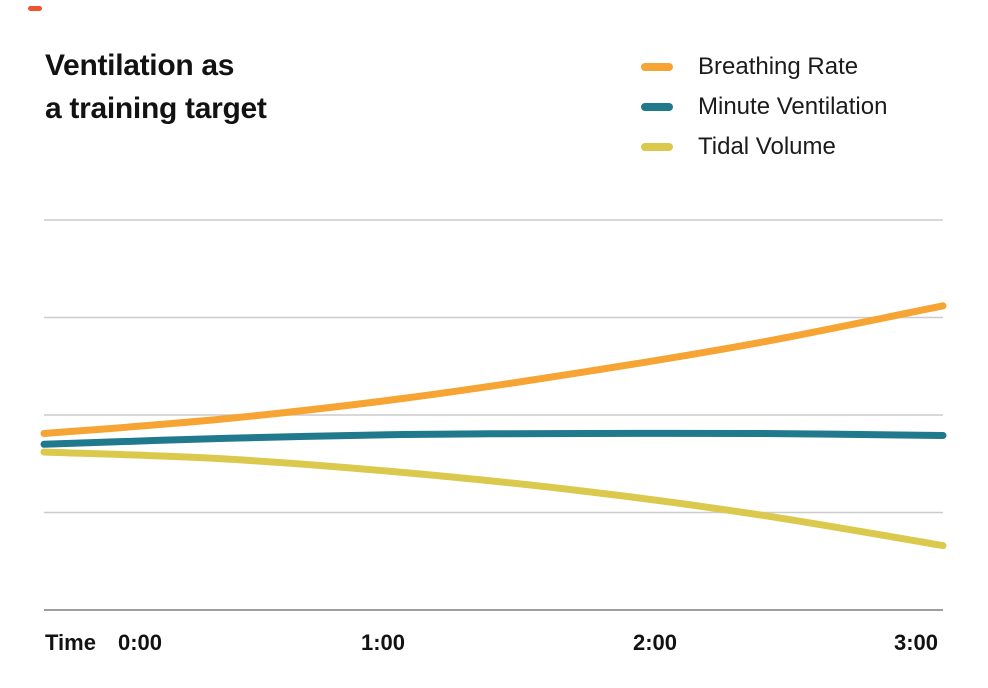 The image size is (988, 688). Describe the element at coordinates (140, 642) in the screenshot. I see `x-tick-0: 0:00` at that location.